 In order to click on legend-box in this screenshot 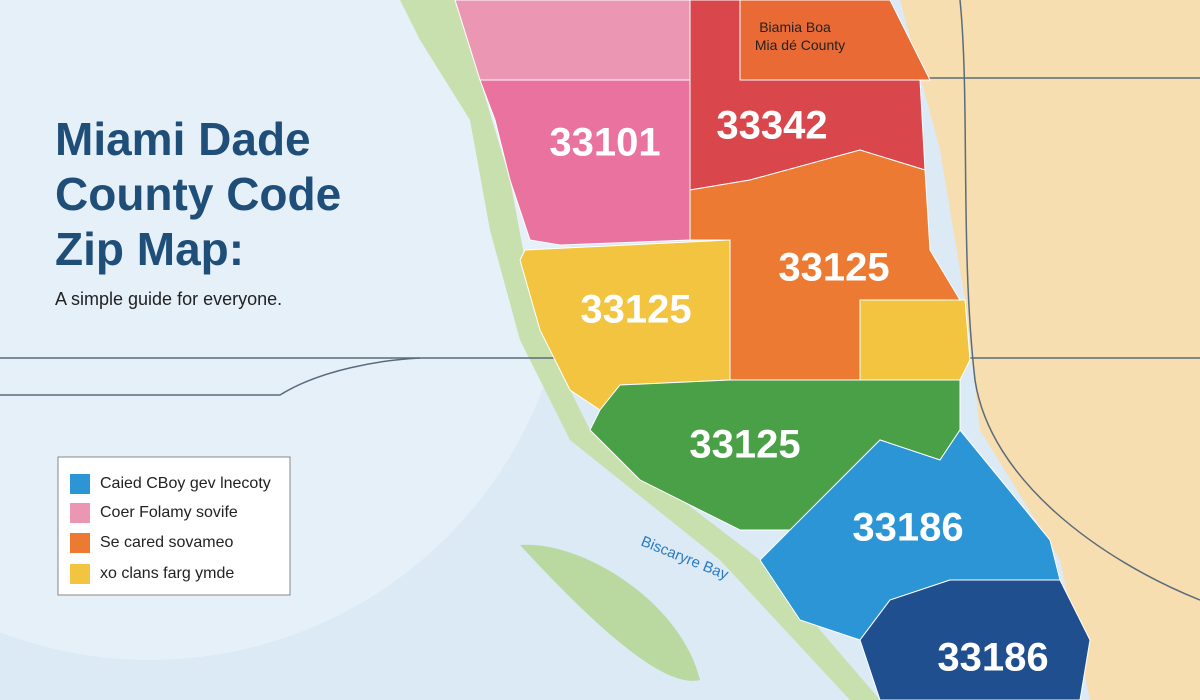, I will do `click(174, 526)`.